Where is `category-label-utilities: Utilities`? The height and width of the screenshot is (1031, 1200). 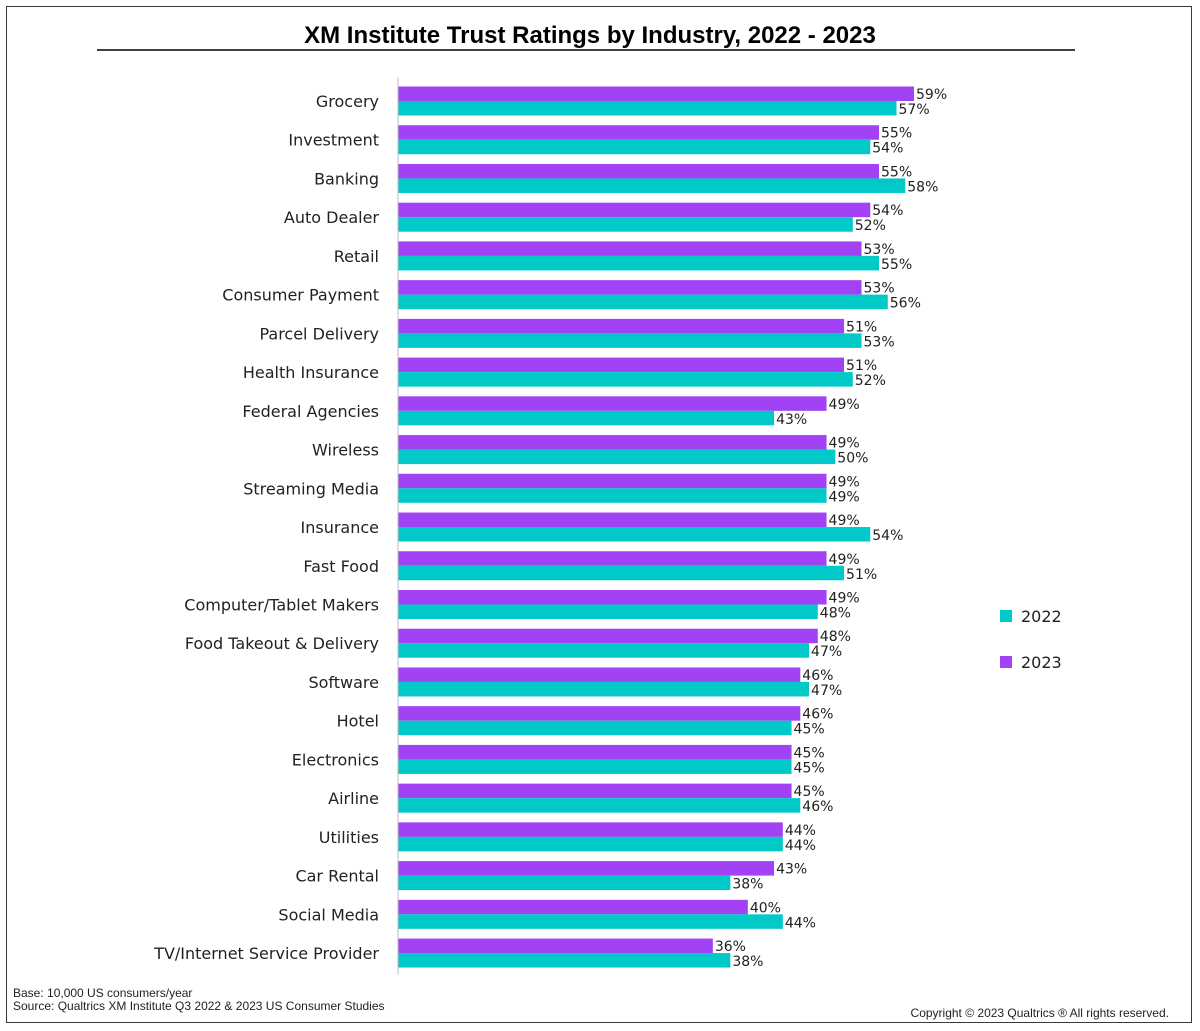 category-label-utilities: Utilities is located at coordinates (349, 837).